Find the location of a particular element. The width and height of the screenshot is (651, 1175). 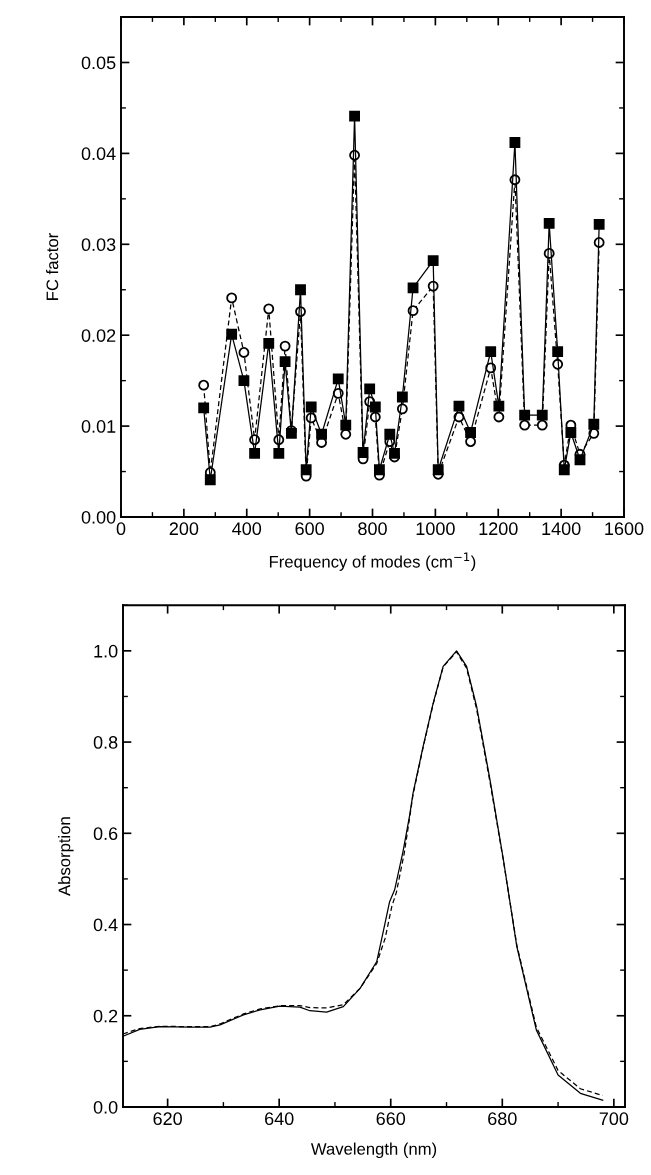

y-tick-label: 0.04 is located at coordinates (98, 154).